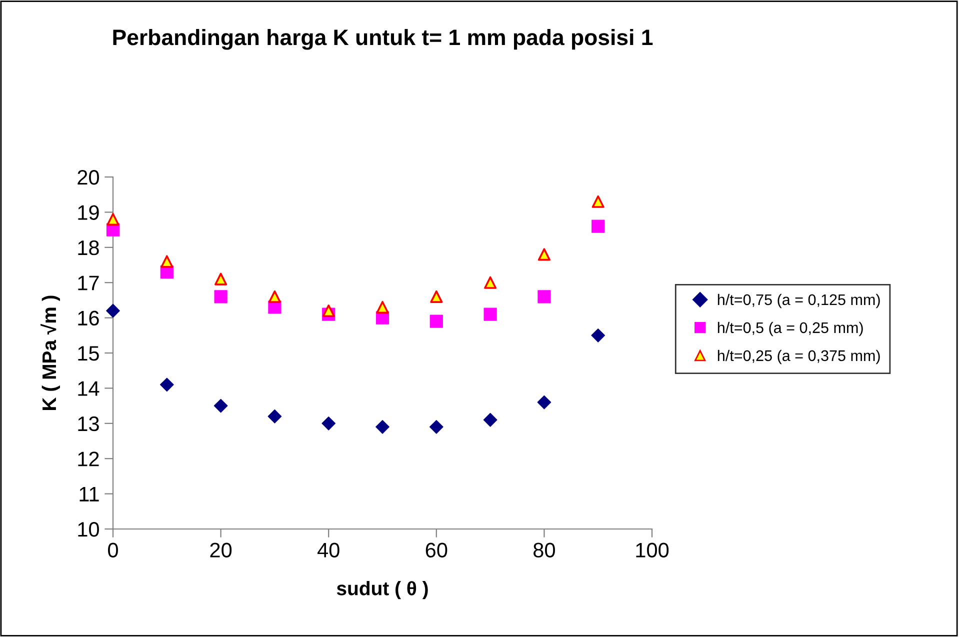 This screenshot has height=637, width=959. What do you see at coordinates (89, 388) in the screenshot?
I see `y-tick-label: 14` at bounding box center [89, 388].